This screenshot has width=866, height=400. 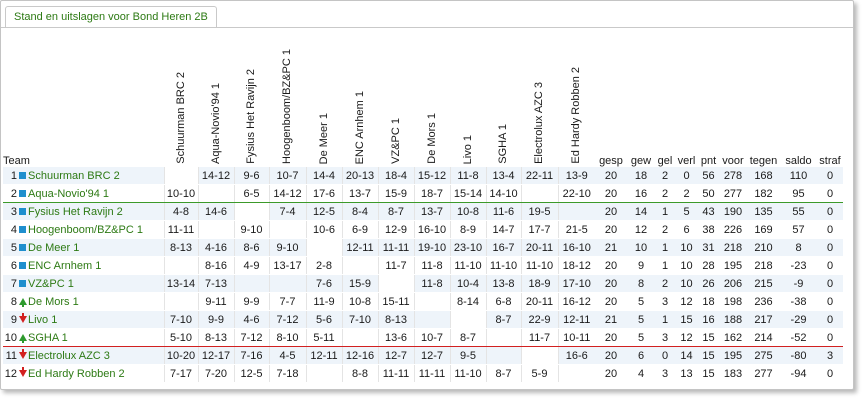 I want to click on team-name: Ed Hardy Robben 2, so click(x=96, y=373).